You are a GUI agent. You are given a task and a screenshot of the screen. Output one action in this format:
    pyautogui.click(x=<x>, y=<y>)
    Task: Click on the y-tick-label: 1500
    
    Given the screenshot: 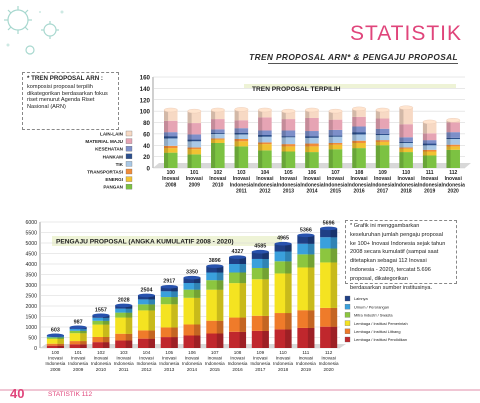 What is the action you would take?
    pyautogui.click(x=31, y=318)
    